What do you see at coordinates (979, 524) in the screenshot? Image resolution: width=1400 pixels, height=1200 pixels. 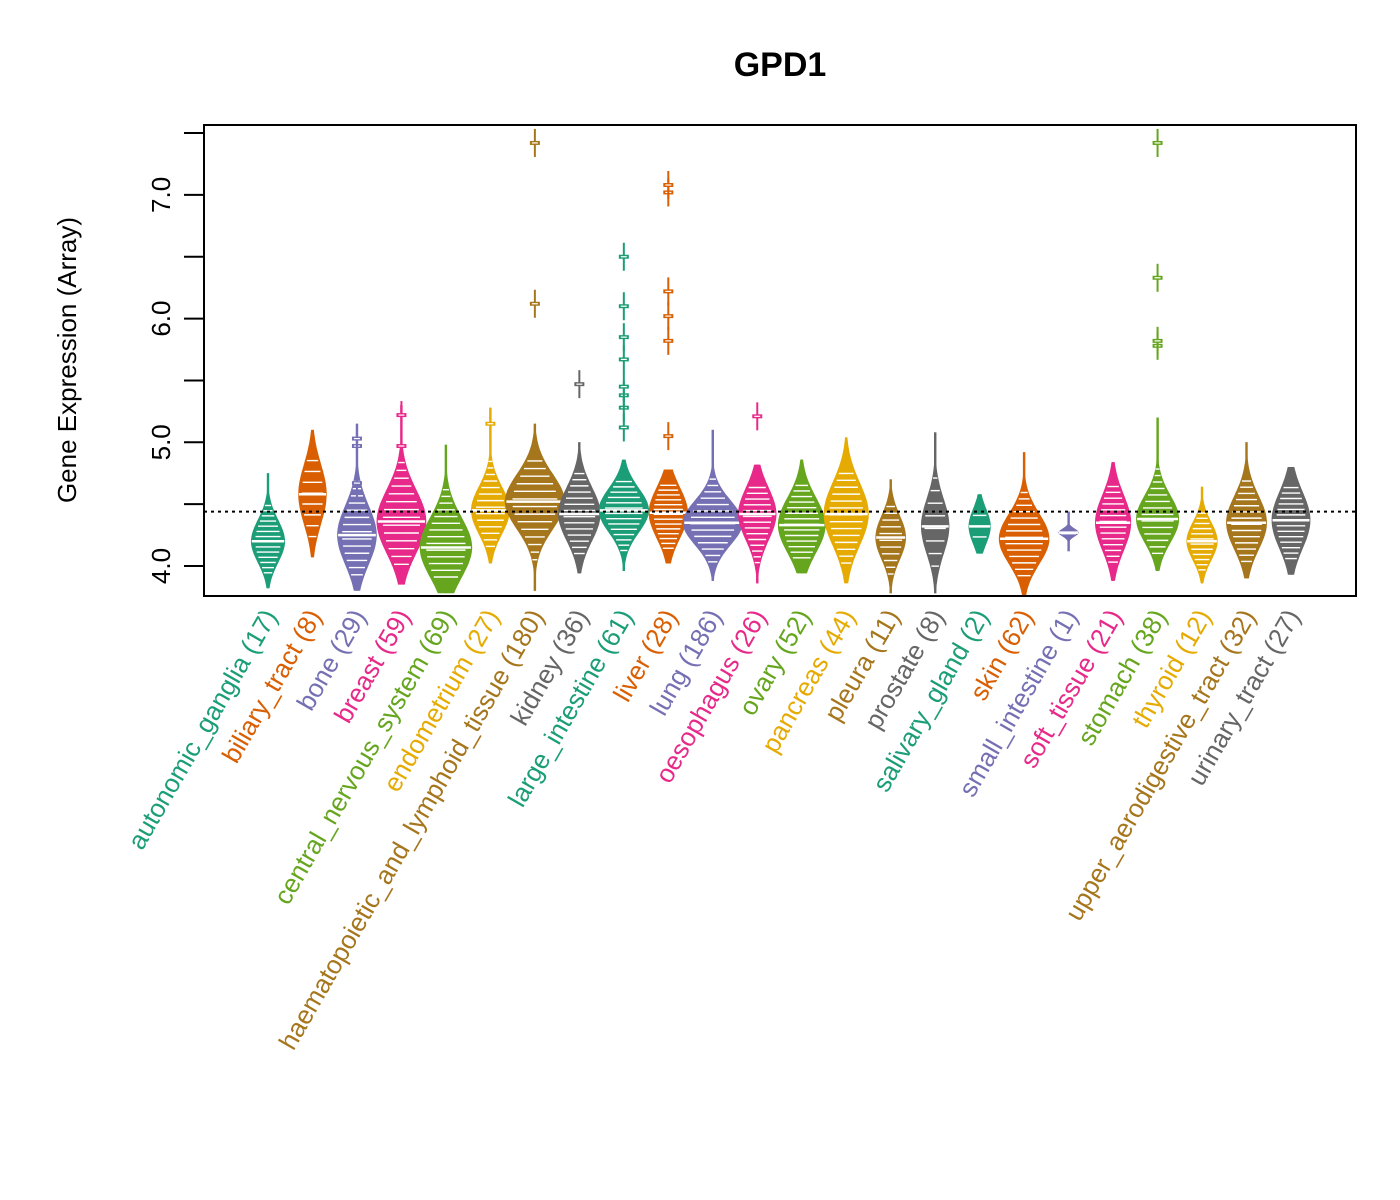 I see `violin-salivary_gland` at bounding box center [979, 524].